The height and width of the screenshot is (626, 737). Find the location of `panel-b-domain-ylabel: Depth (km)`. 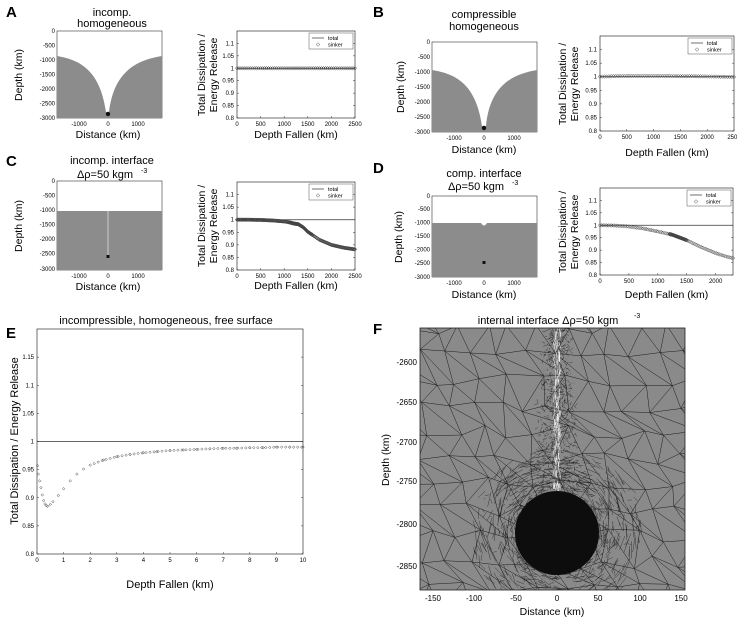

panel-b-domain-ylabel: Depth (km) is located at coordinates (401, 87).